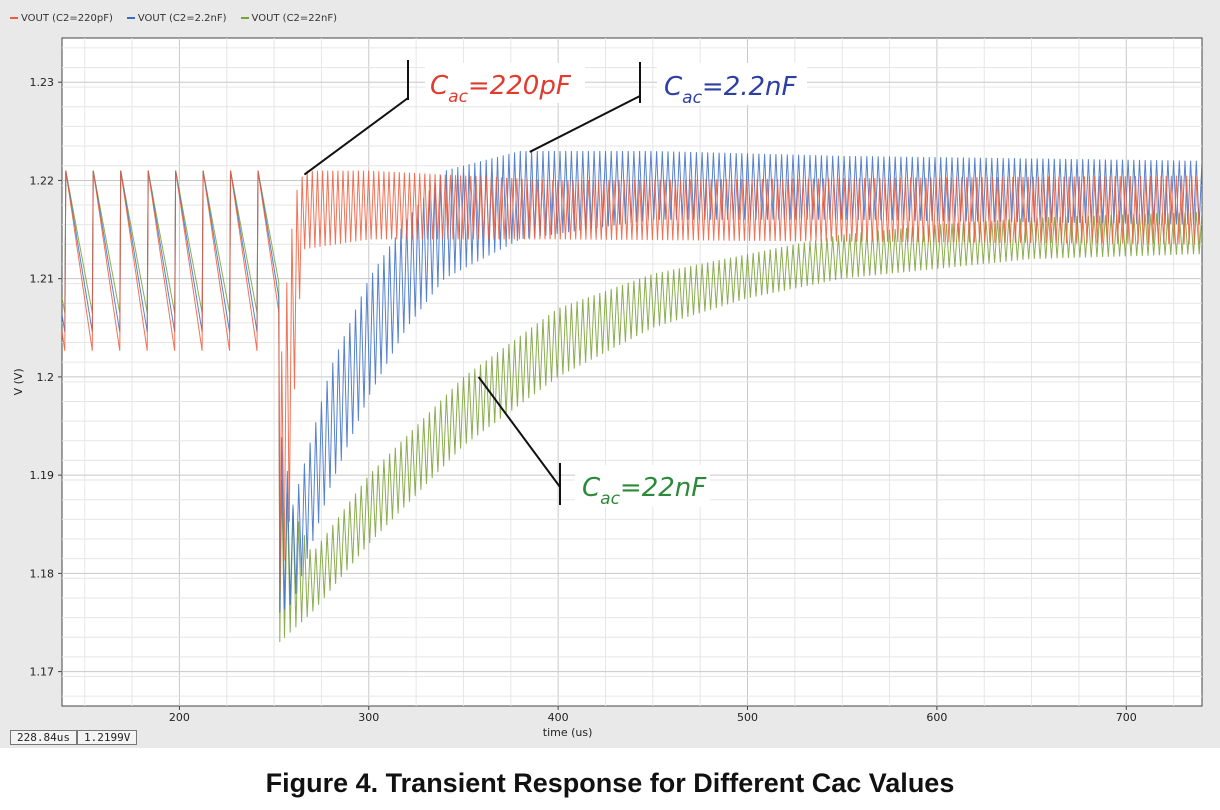 Image resolution: width=1220 pixels, height=810 pixels. What do you see at coordinates (42, 672) in the screenshot?
I see `y-tick-label: 1.17` at bounding box center [42, 672].